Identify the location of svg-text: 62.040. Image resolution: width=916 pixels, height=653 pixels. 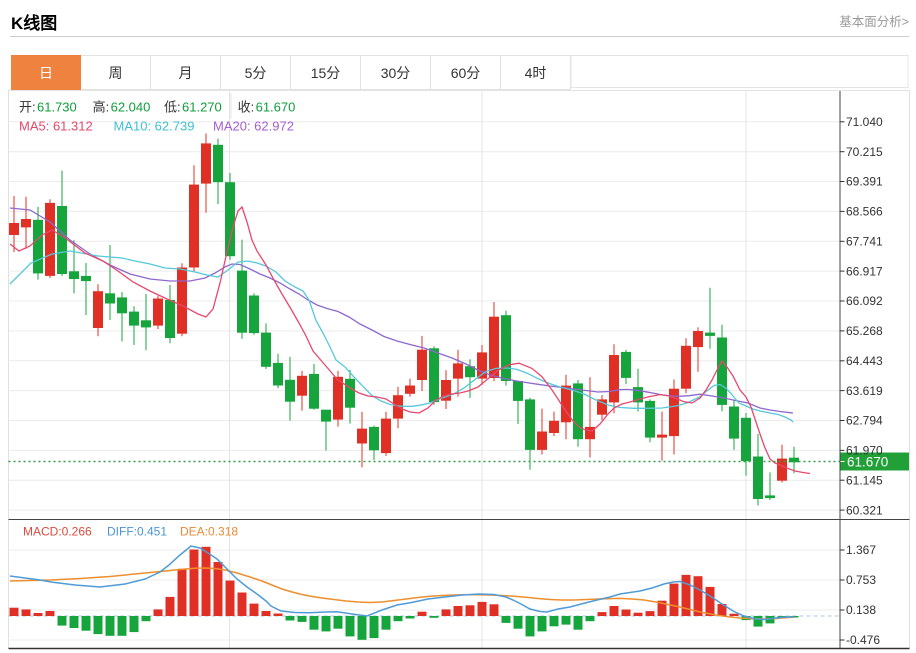
(131, 107).